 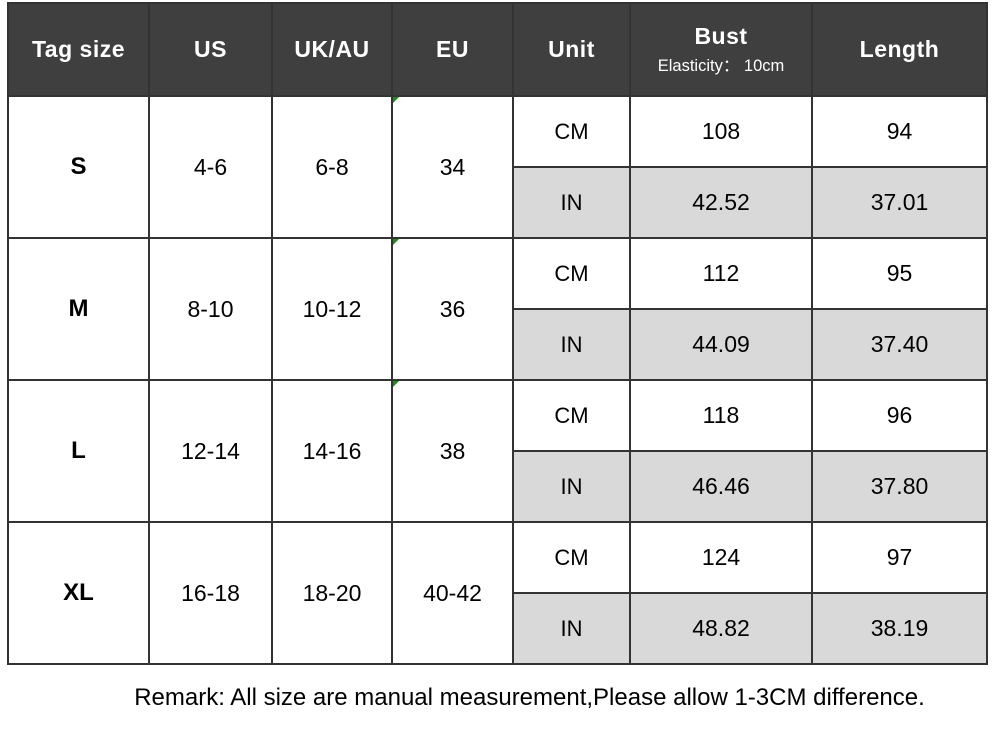 What do you see at coordinates (899, 49) in the screenshot?
I see `header-cell-length: Length` at bounding box center [899, 49].